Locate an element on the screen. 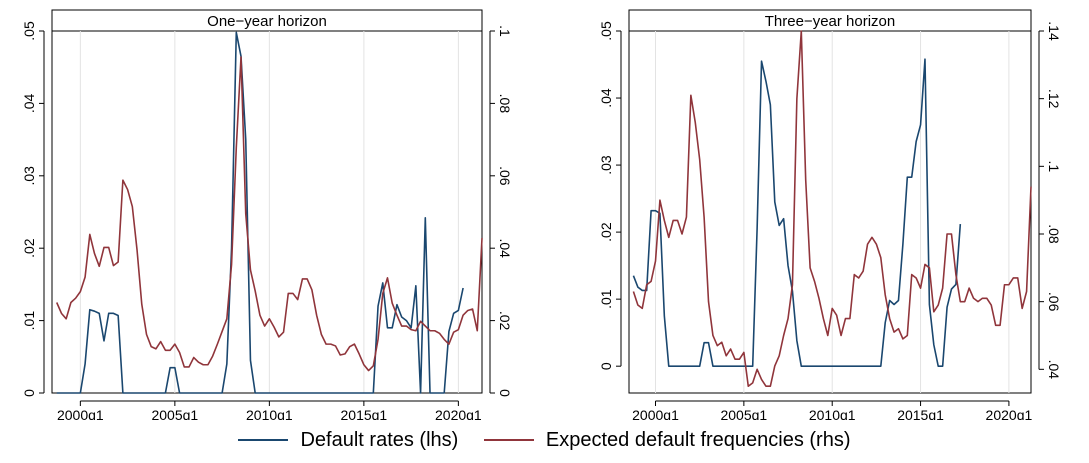 The width and height of the screenshot is (1089, 463). legend-label-default-rates: Default rates (lhs) is located at coordinates (379, 439).